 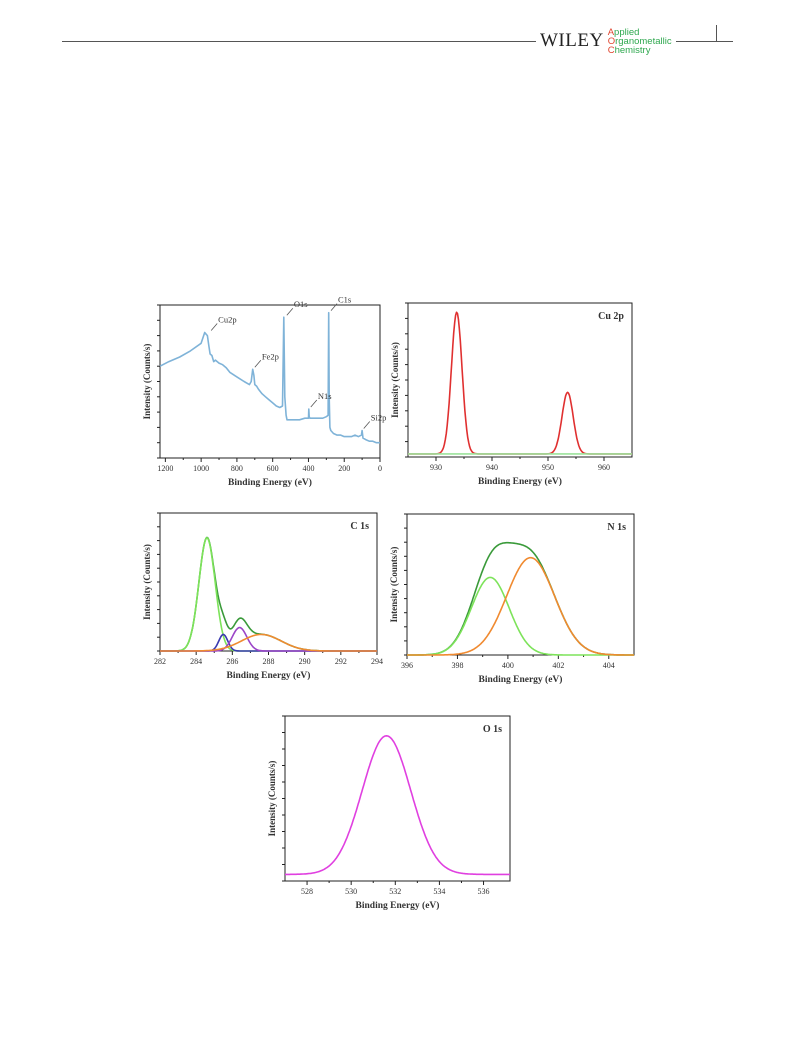 What do you see at coordinates (227, 320) in the screenshot?
I see `peak-annotation: Cu2p` at bounding box center [227, 320].